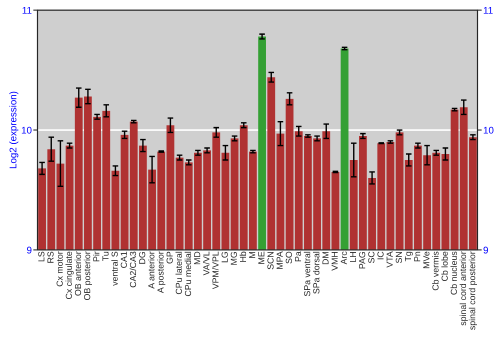 This screenshot has height=350, width=500. Describe the element at coordinates (316, 273) in the screenshot. I see `x-tick-label: SPa dorsal` at that location.